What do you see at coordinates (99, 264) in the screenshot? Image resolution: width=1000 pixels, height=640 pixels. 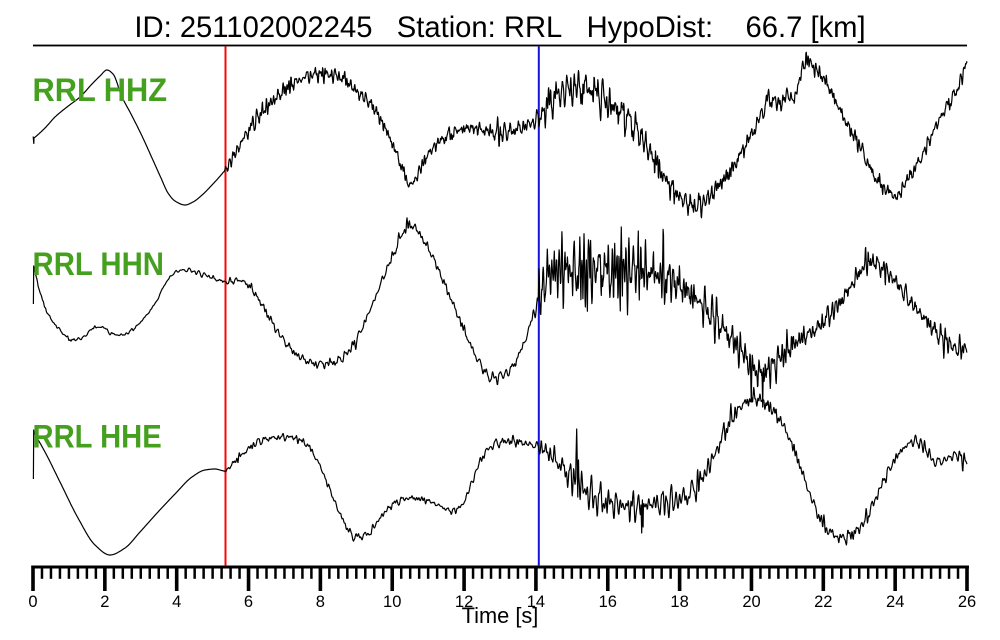 I see `svg-text: RRL HHN` at bounding box center [99, 264].